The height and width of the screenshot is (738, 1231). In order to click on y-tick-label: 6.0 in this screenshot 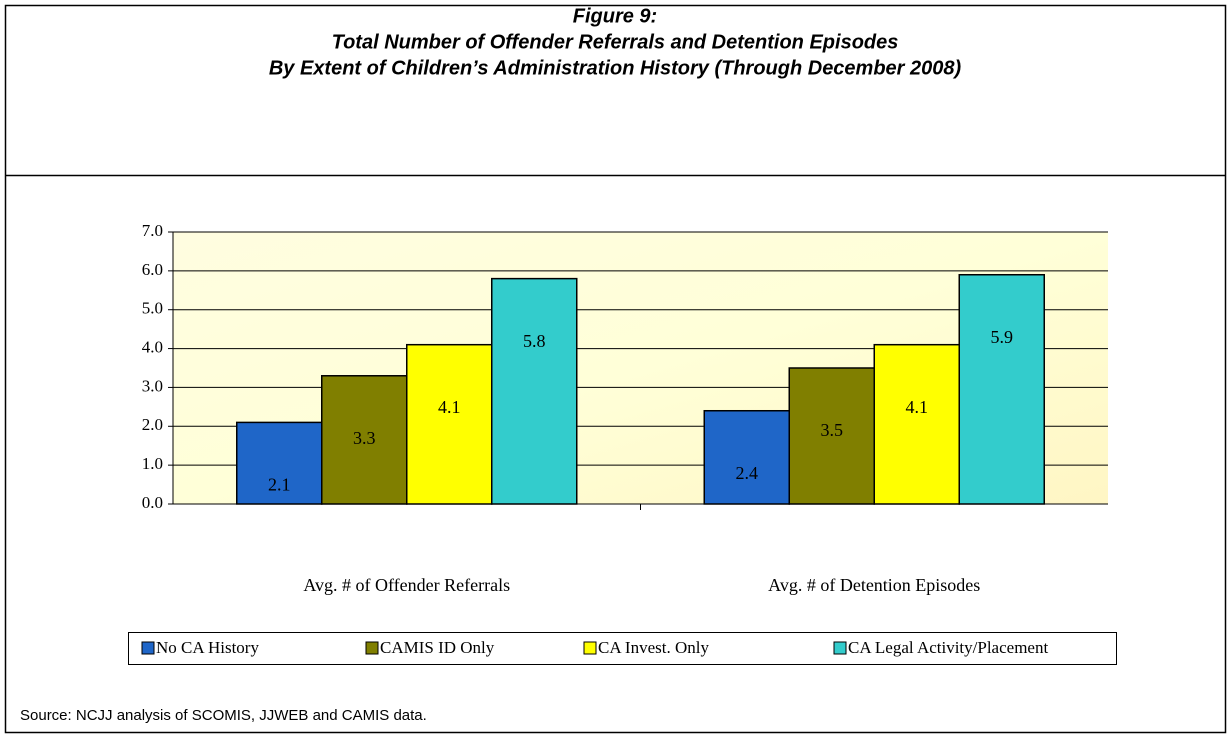, I will do `click(152, 269)`.